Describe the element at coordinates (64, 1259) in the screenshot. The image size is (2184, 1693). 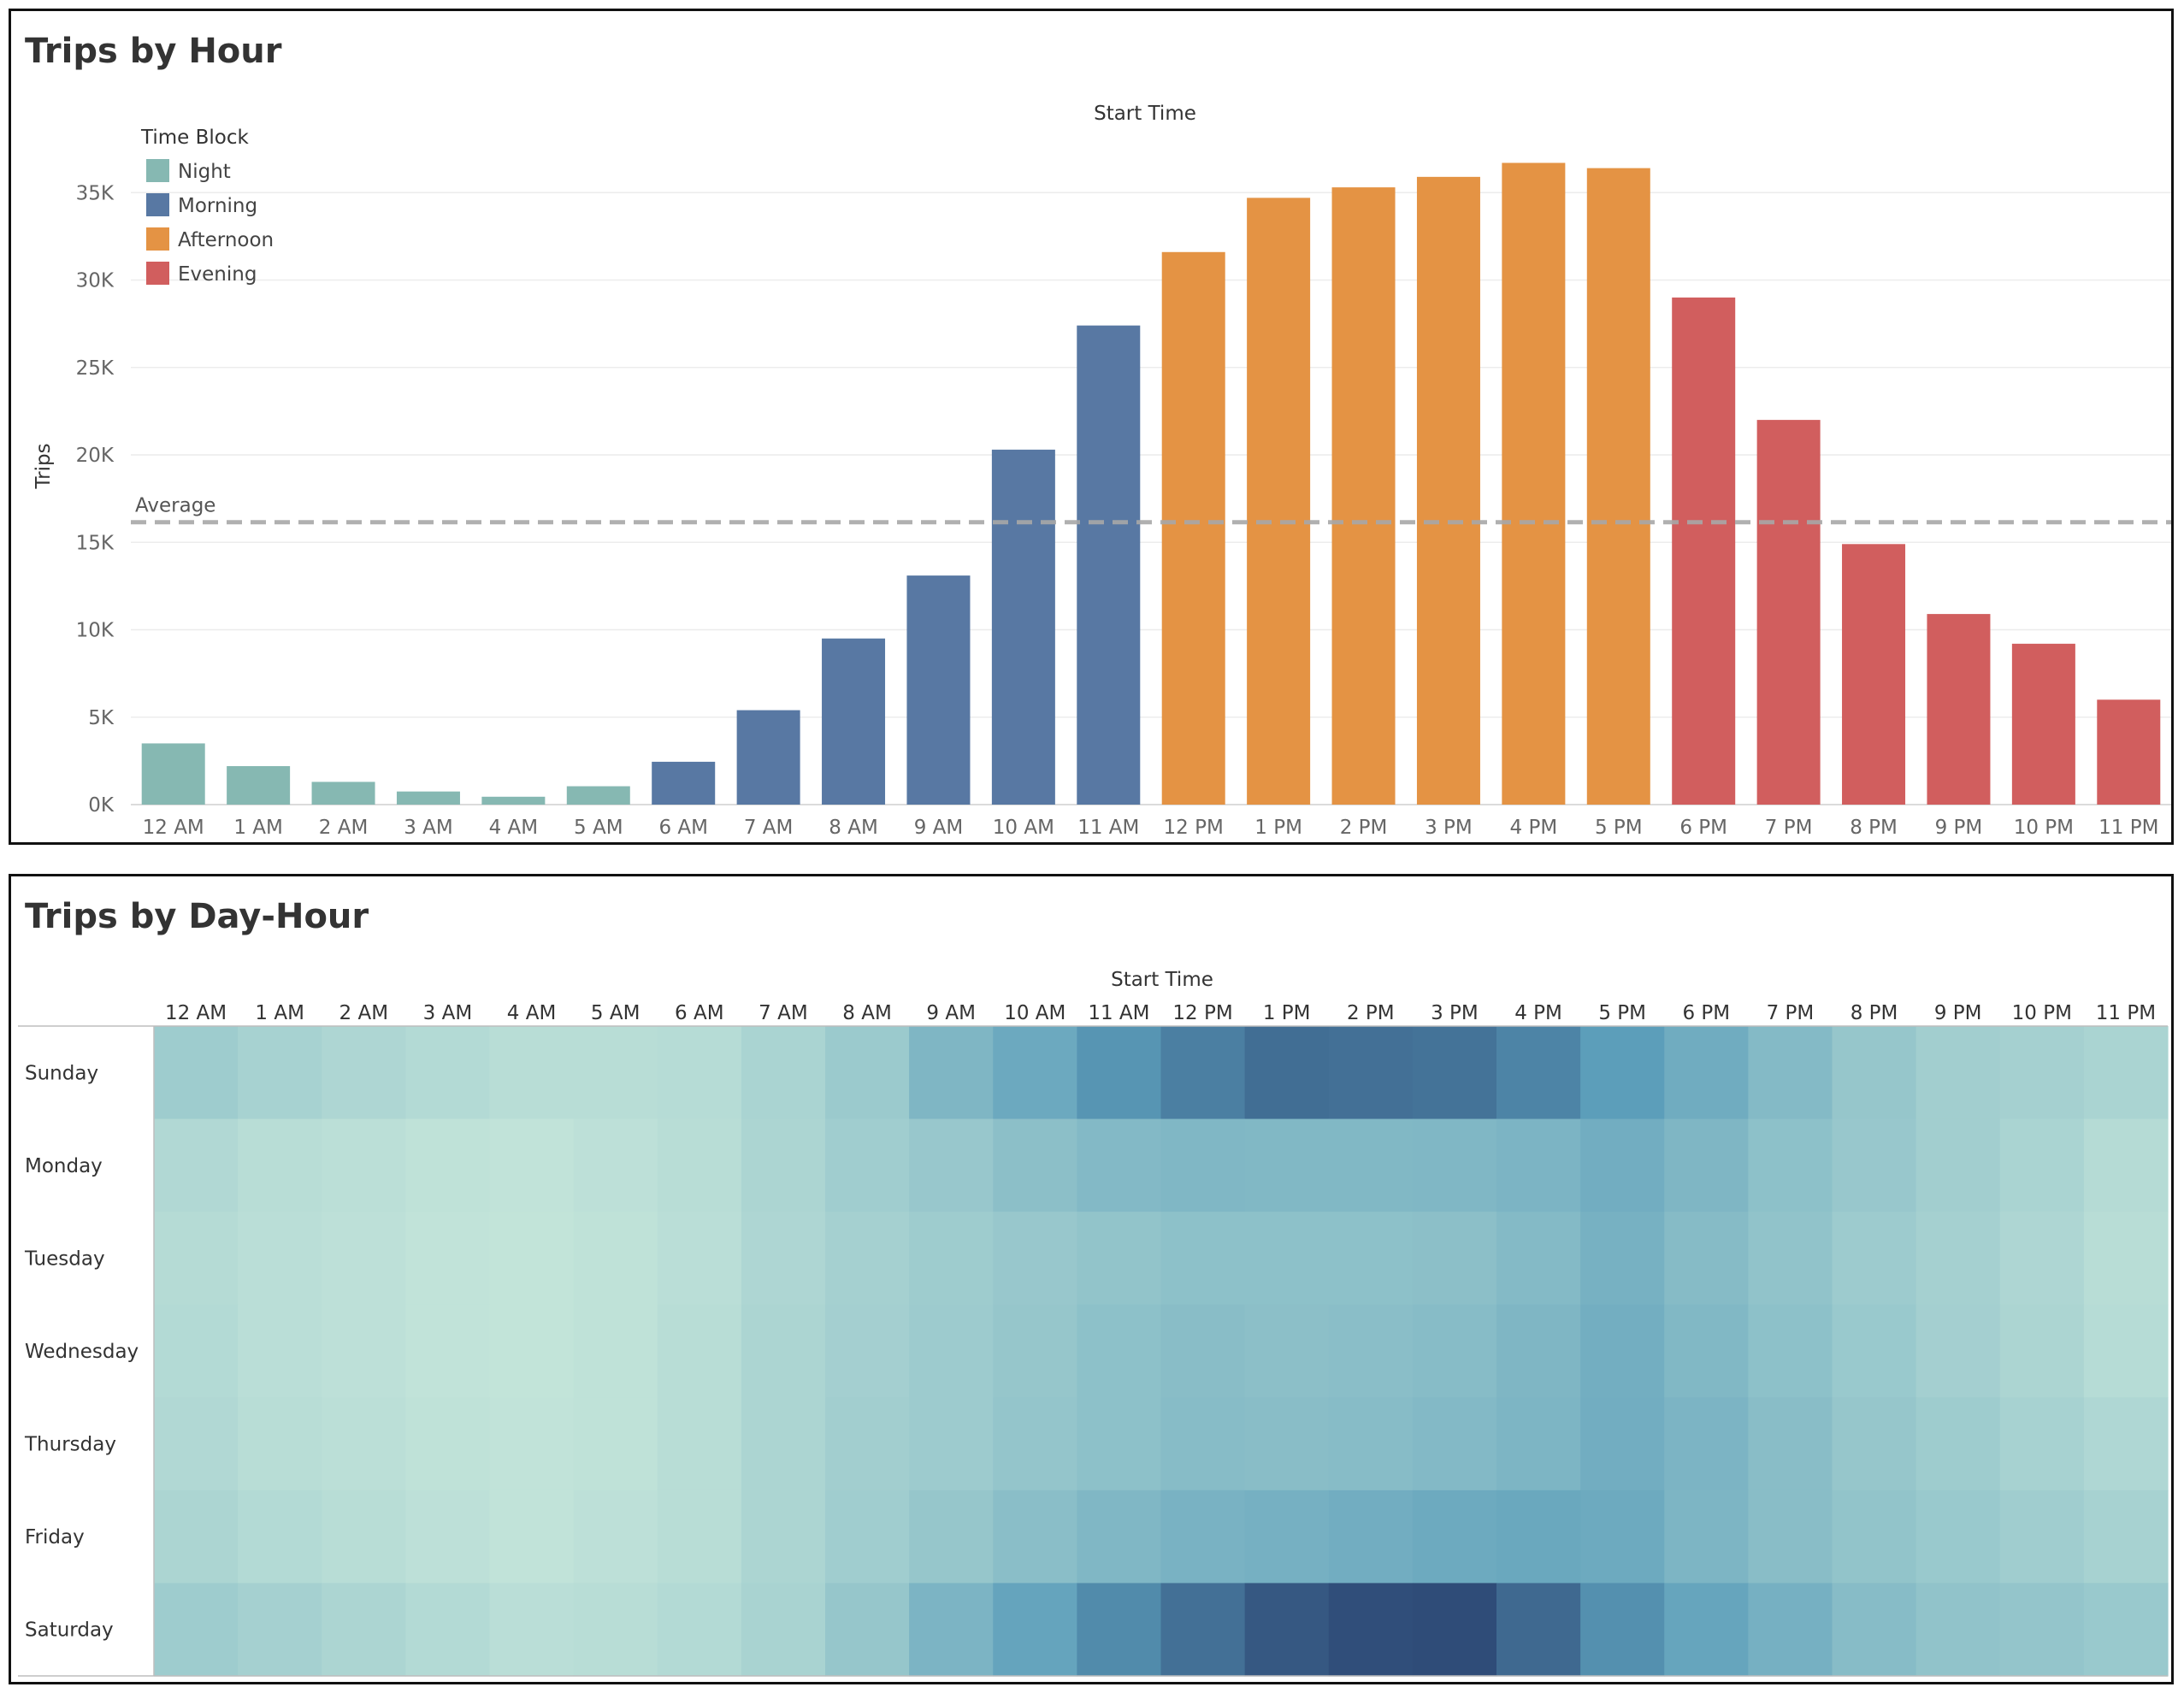
I see `heatmap-row-label: Tuesday` at that location.